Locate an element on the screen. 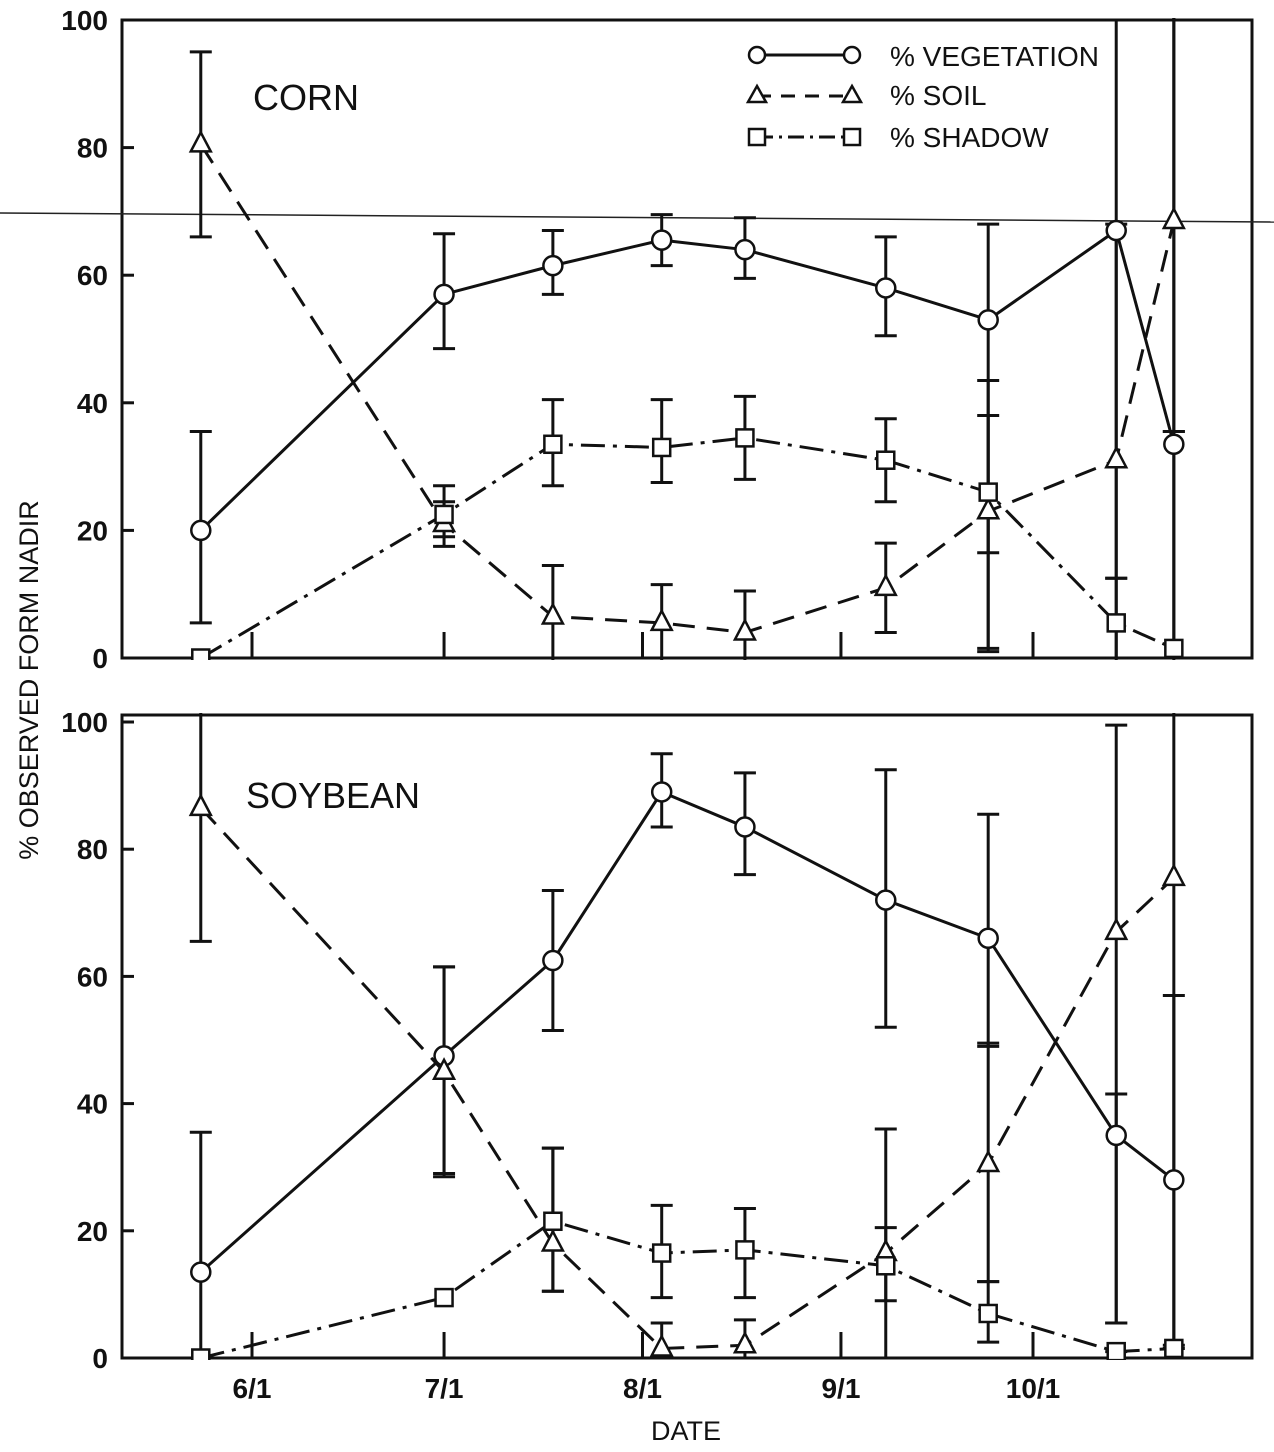  soybean-y-tick-label: 100 is located at coordinates (84, 722).